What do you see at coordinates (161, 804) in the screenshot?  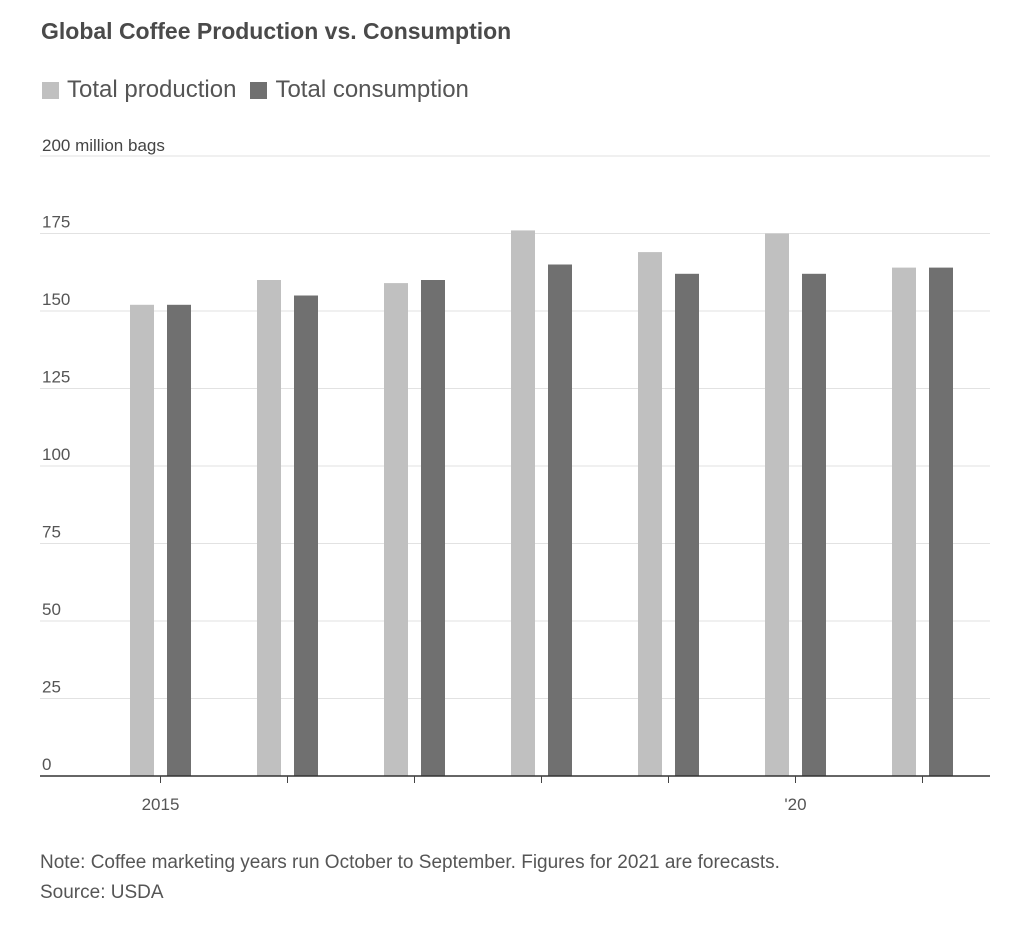 I see `x-tick-label: 2015` at bounding box center [161, 804].